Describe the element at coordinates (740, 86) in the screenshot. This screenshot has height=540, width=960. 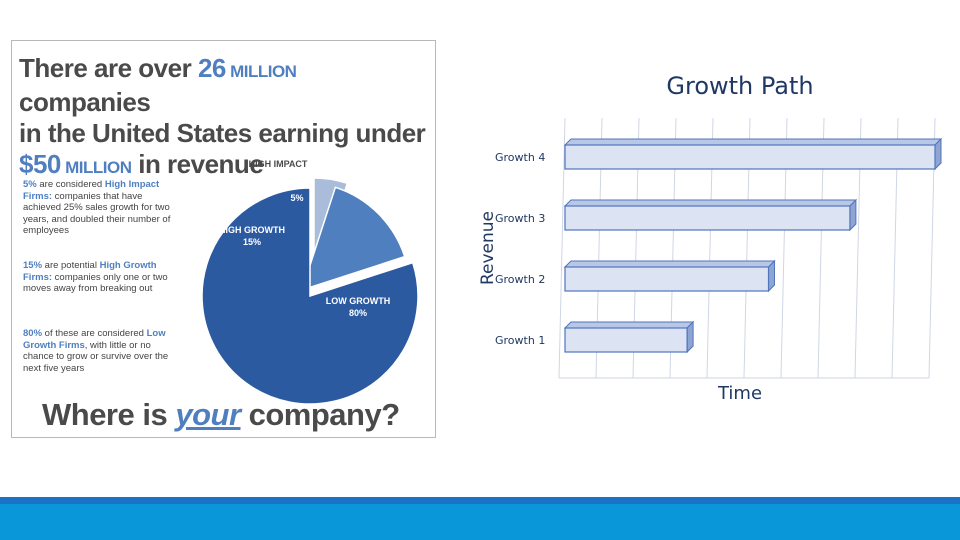
I see `chart-title: Growth Path` at that location.